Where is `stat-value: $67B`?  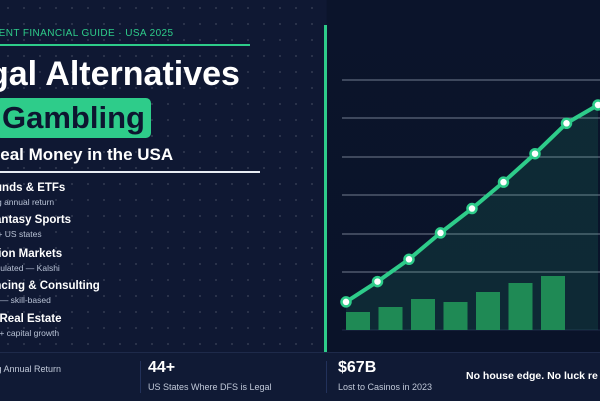 stat-value: $67B is located at coordinates (385, 368).